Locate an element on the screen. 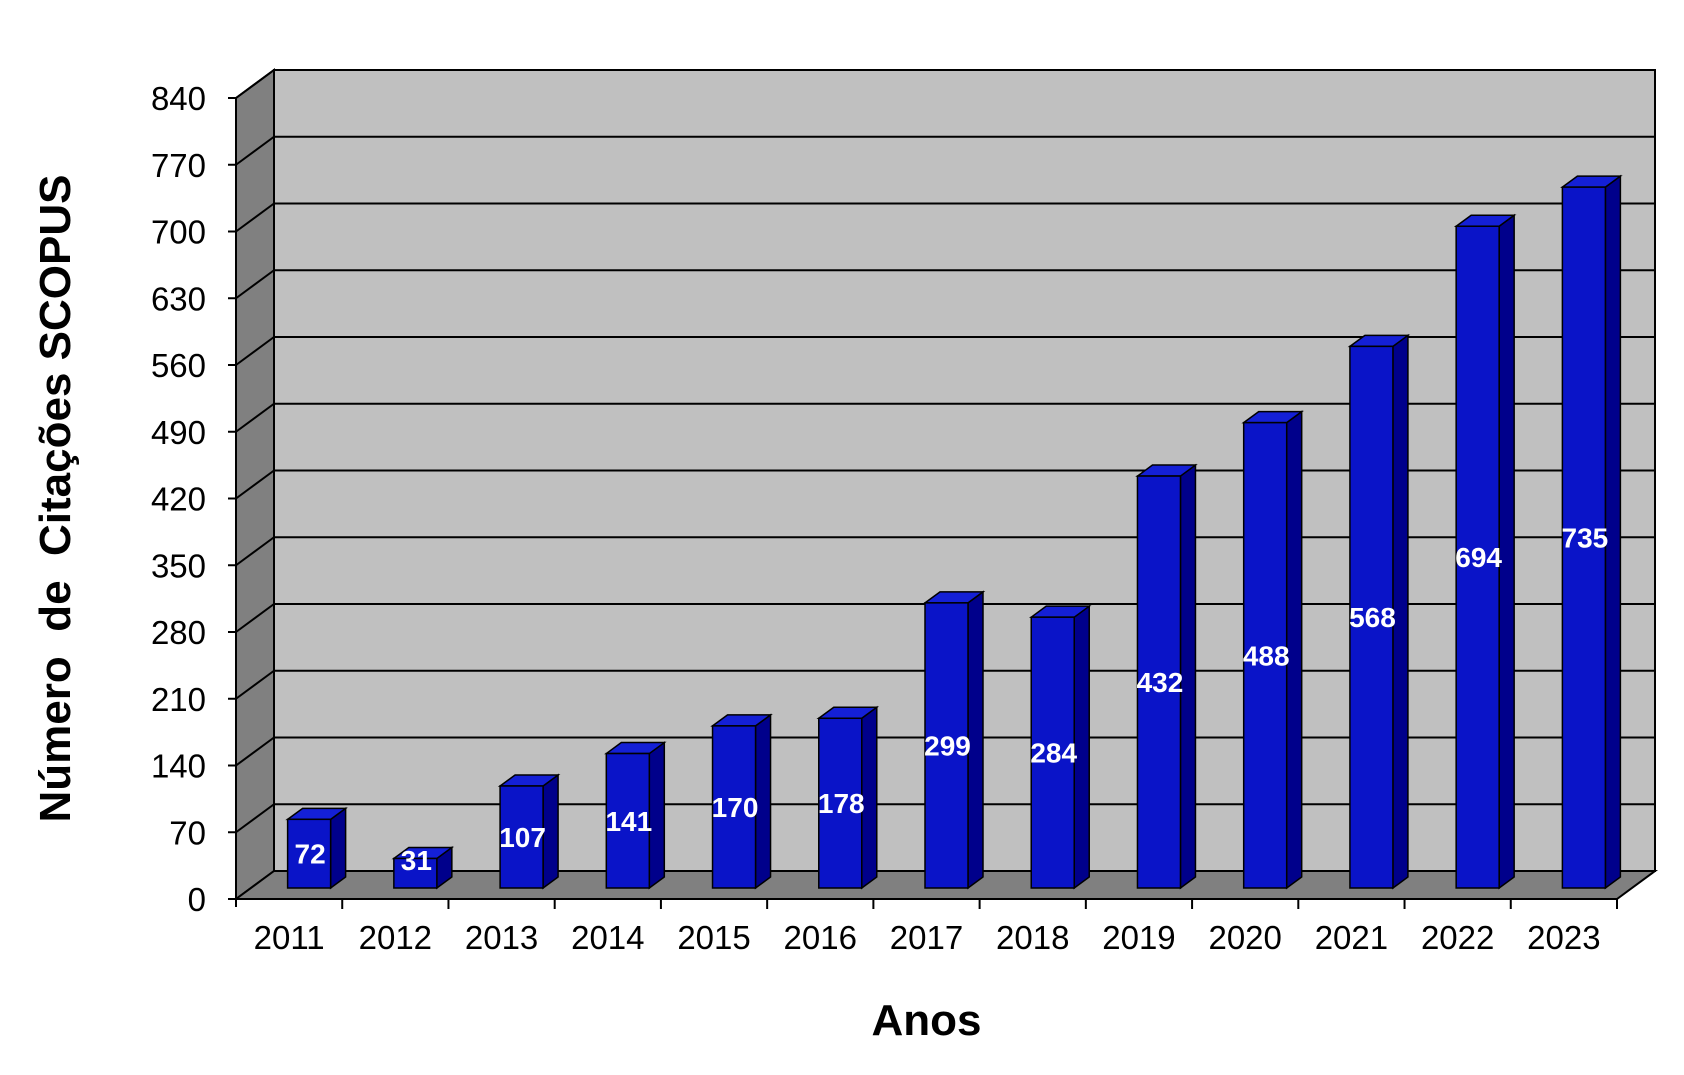  y-tick-label: 420 is located at coordinates (178, 499).